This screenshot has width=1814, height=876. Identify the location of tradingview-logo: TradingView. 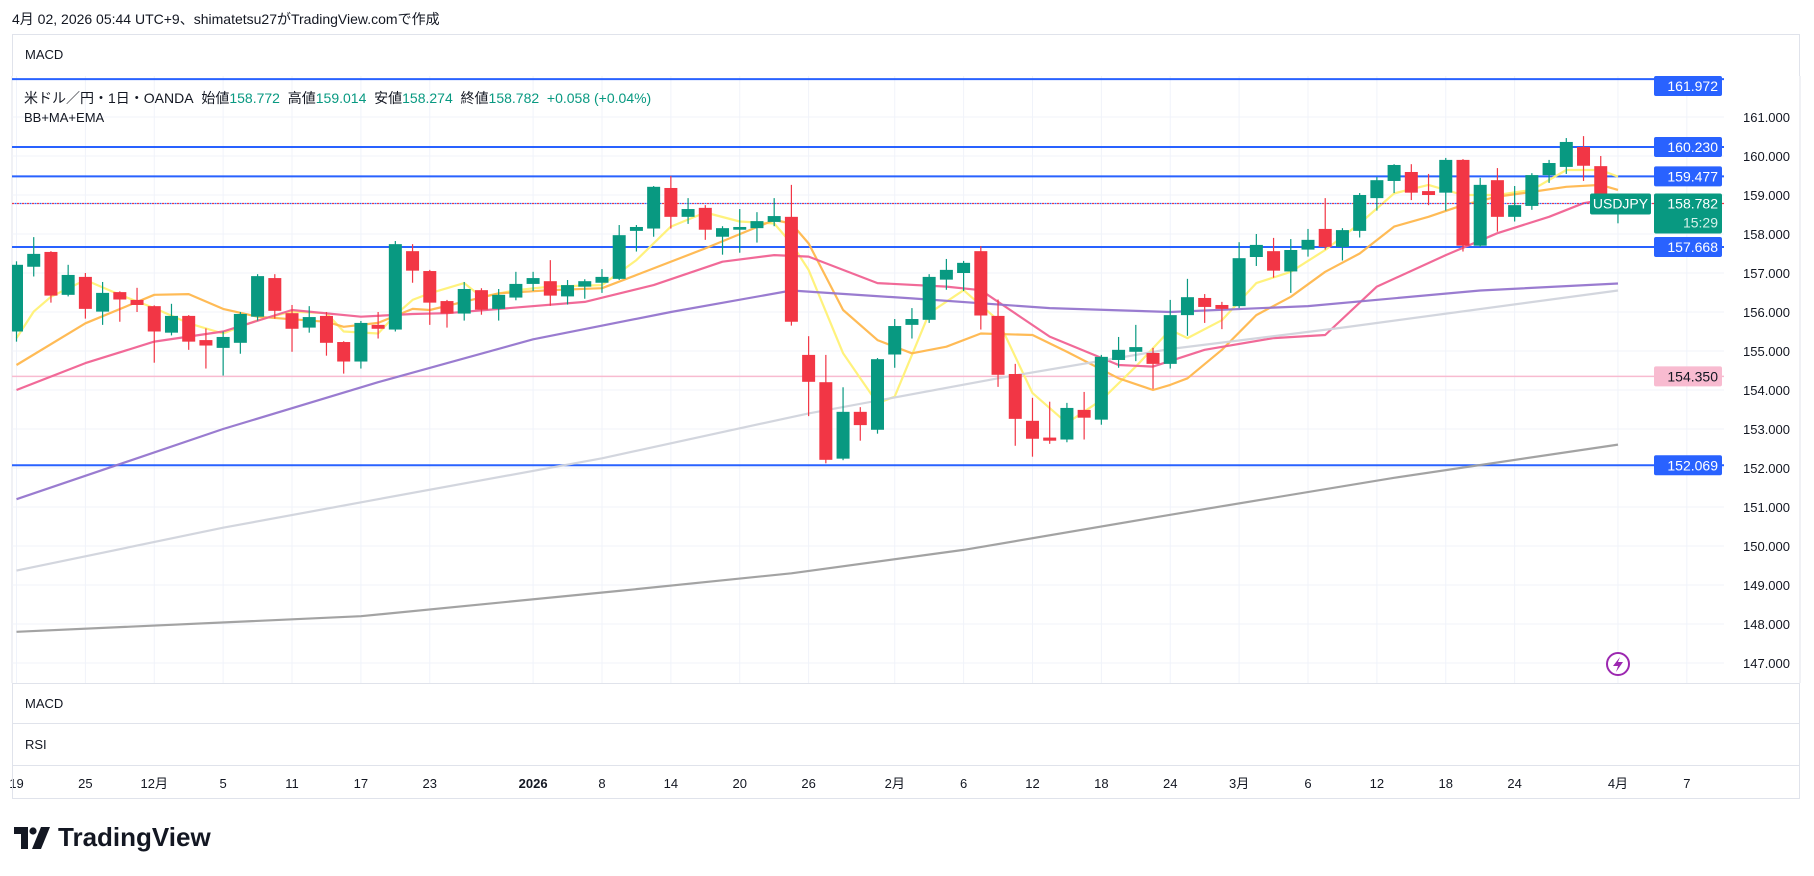
(112, 837).